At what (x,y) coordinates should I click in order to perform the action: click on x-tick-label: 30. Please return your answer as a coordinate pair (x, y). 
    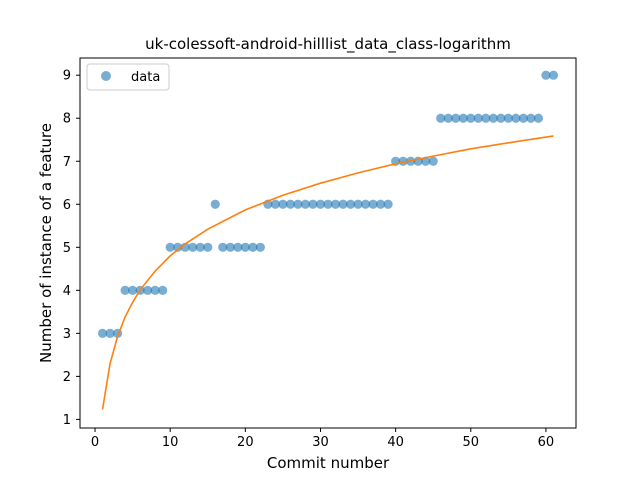
    Looking at the image, I should click on (320, 442).